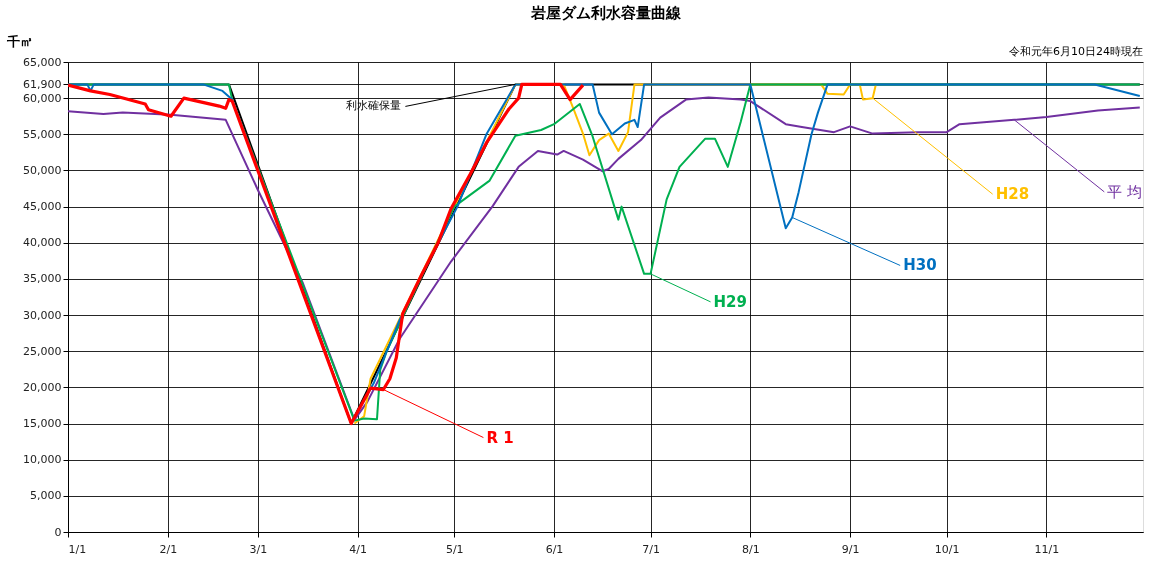 Image resolution: width=1167 pixels, height=573 pixels. What do you see at coordinates (42, 460) in the screenshot?
I see `y-tick-label: 10,000` at bounding box center [42, 460].